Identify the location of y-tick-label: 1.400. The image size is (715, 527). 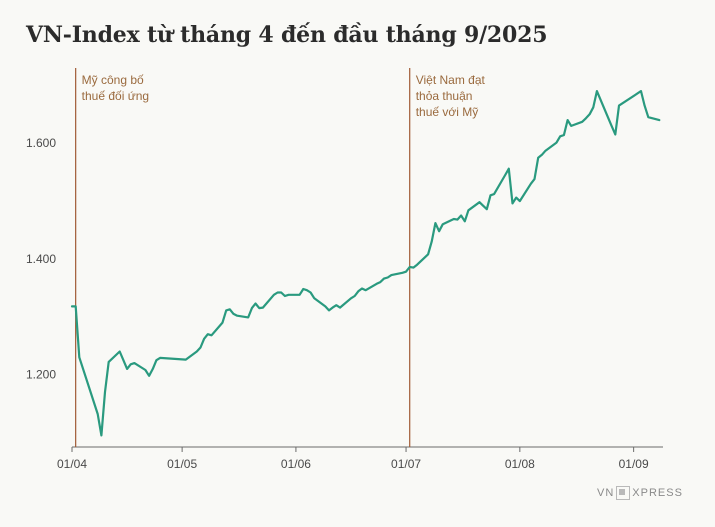
(41, 259).